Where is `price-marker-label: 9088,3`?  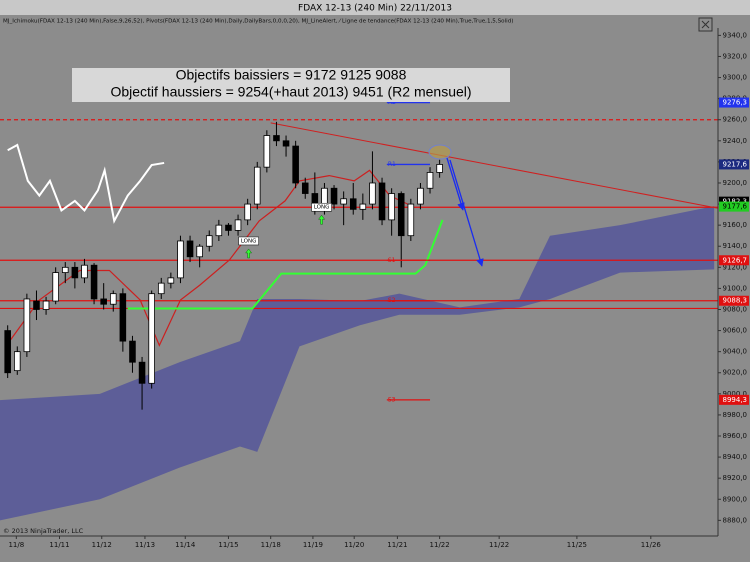
price-marker-label: 9088,3 is located at coordinates (735, 301).